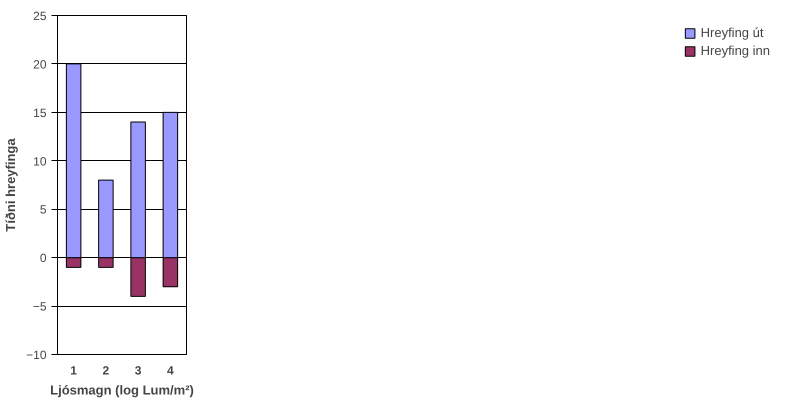 This screenshot has width=789, height=404. I want to click on x-tick-label: 1, so click(74, 371).